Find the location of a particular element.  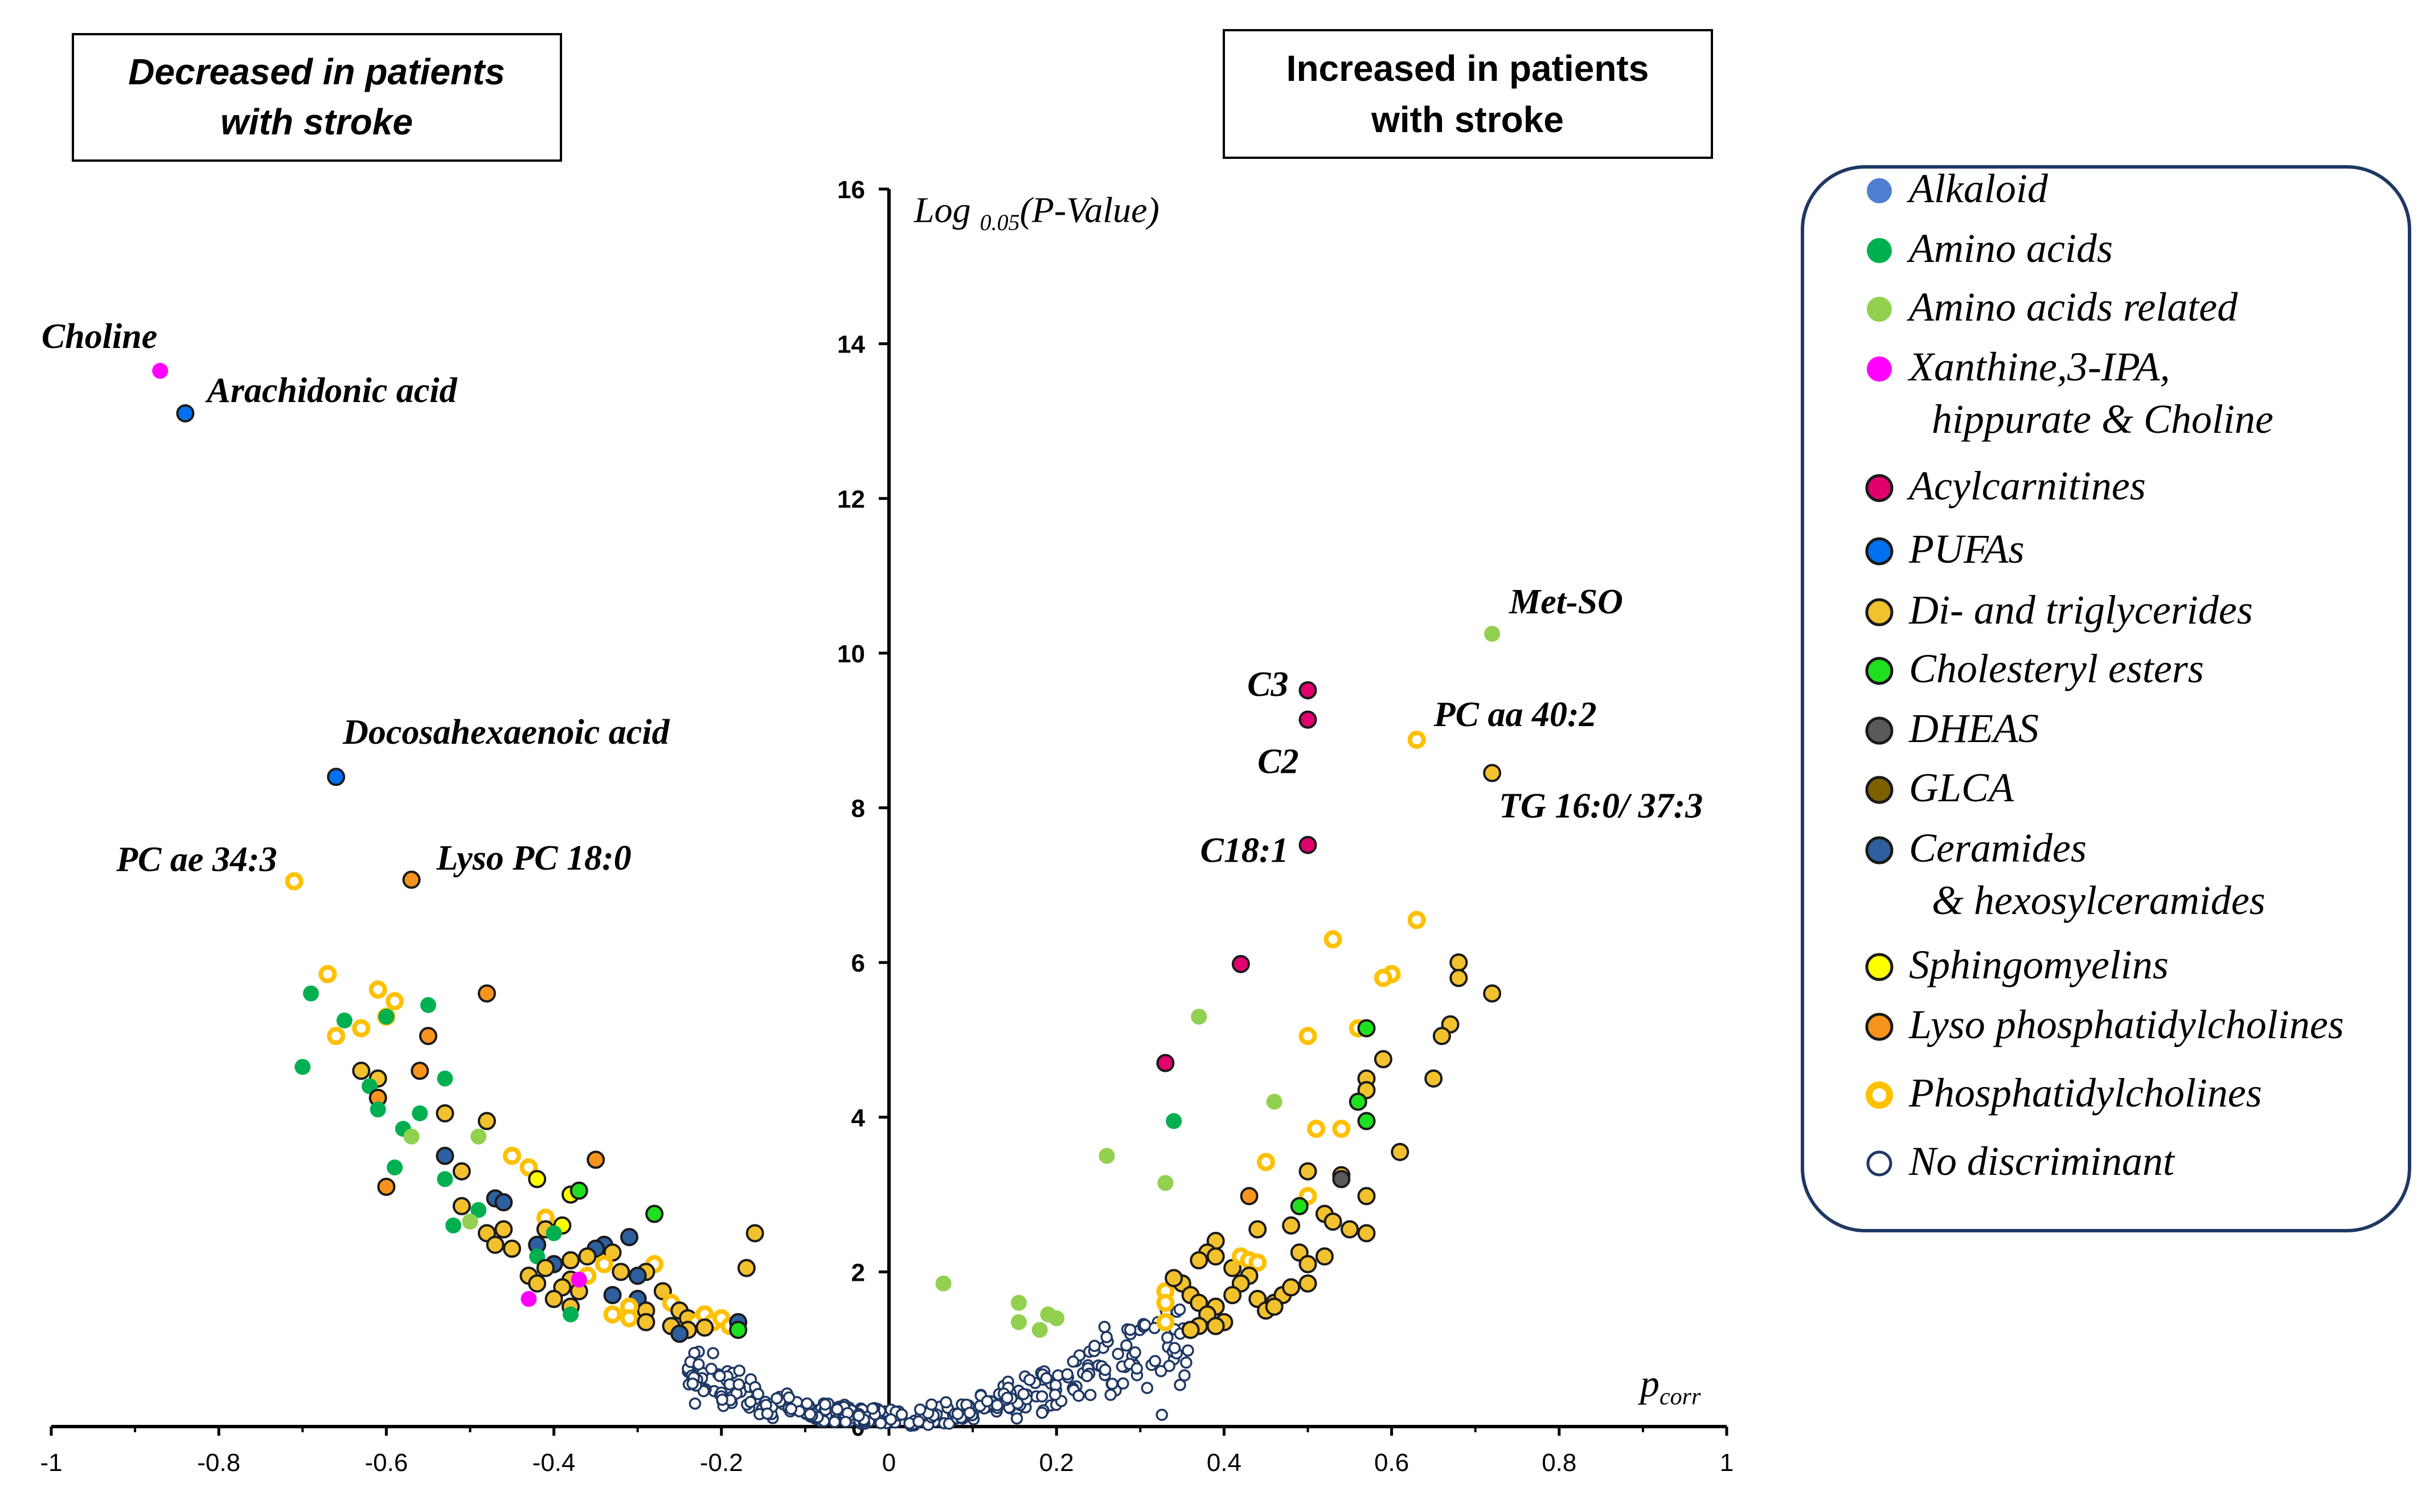

y-tick-label: 2 is located at coordinates (858, 1272).